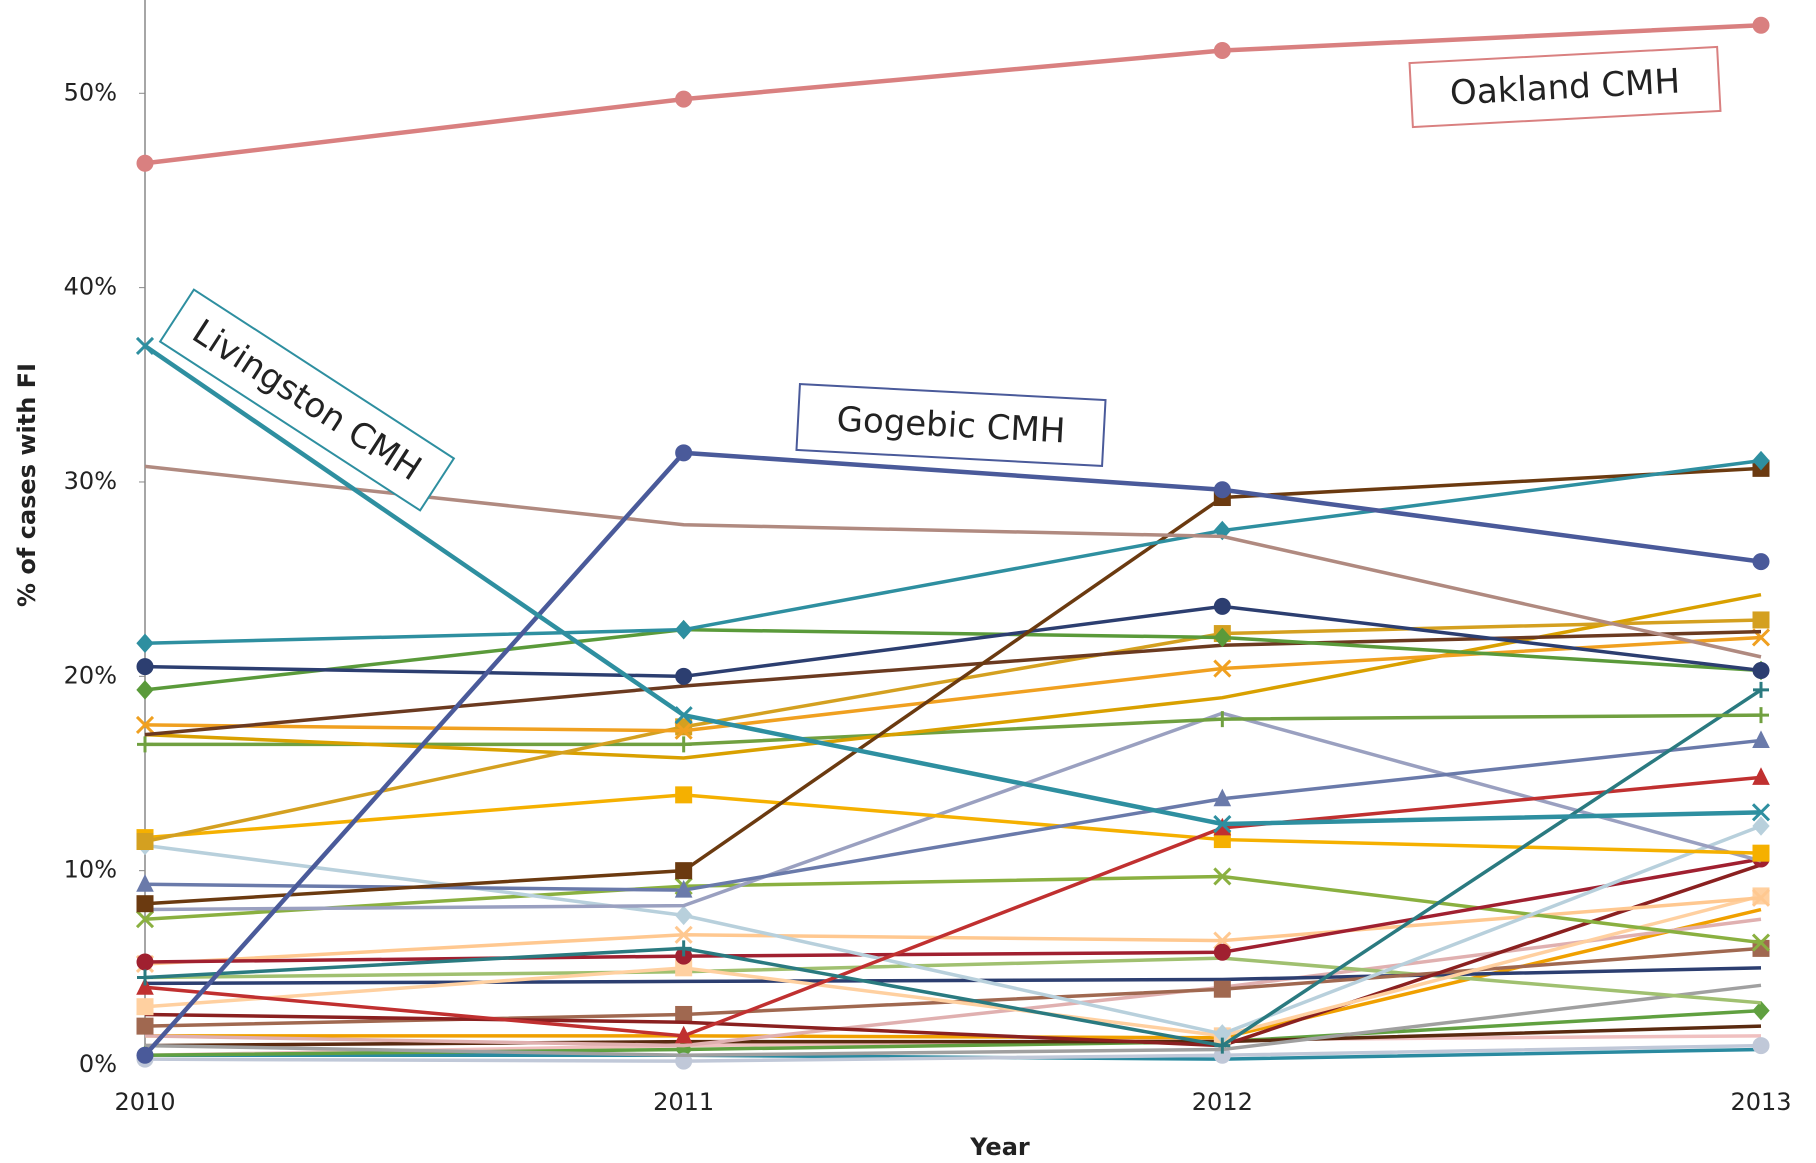 This screenshot has width=1816, height=1163. I want to click on y-tick-label: 0%, so click(98, 1064).